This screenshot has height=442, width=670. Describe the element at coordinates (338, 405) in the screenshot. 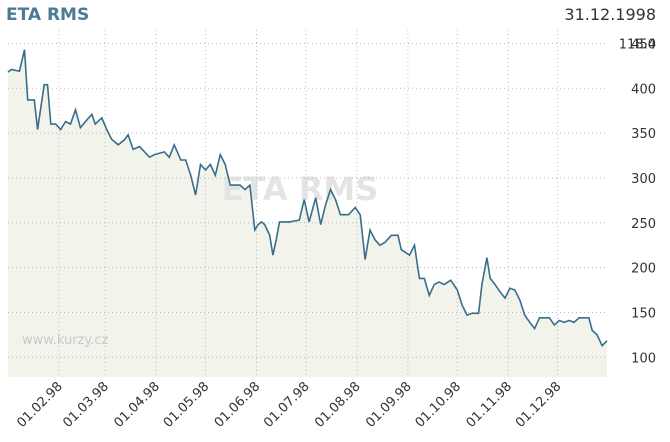

I see `x-tick-label: 01.08.98` at that location.